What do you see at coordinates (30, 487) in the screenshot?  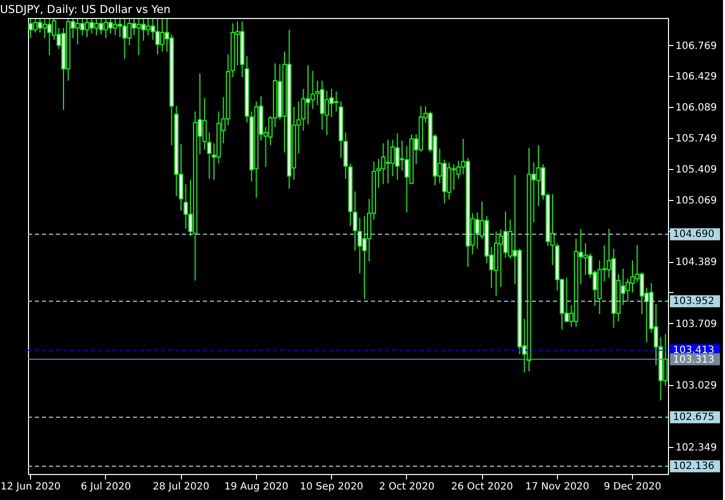 I see `x-tick-label: 12 Jun 2020` at bounding box center [30, 487].